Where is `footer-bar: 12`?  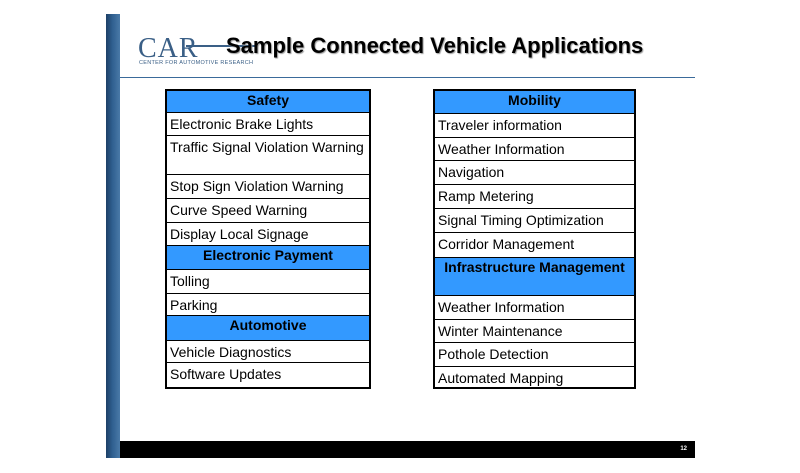 footer-bar: 12 is located at coordinates (407, 449).